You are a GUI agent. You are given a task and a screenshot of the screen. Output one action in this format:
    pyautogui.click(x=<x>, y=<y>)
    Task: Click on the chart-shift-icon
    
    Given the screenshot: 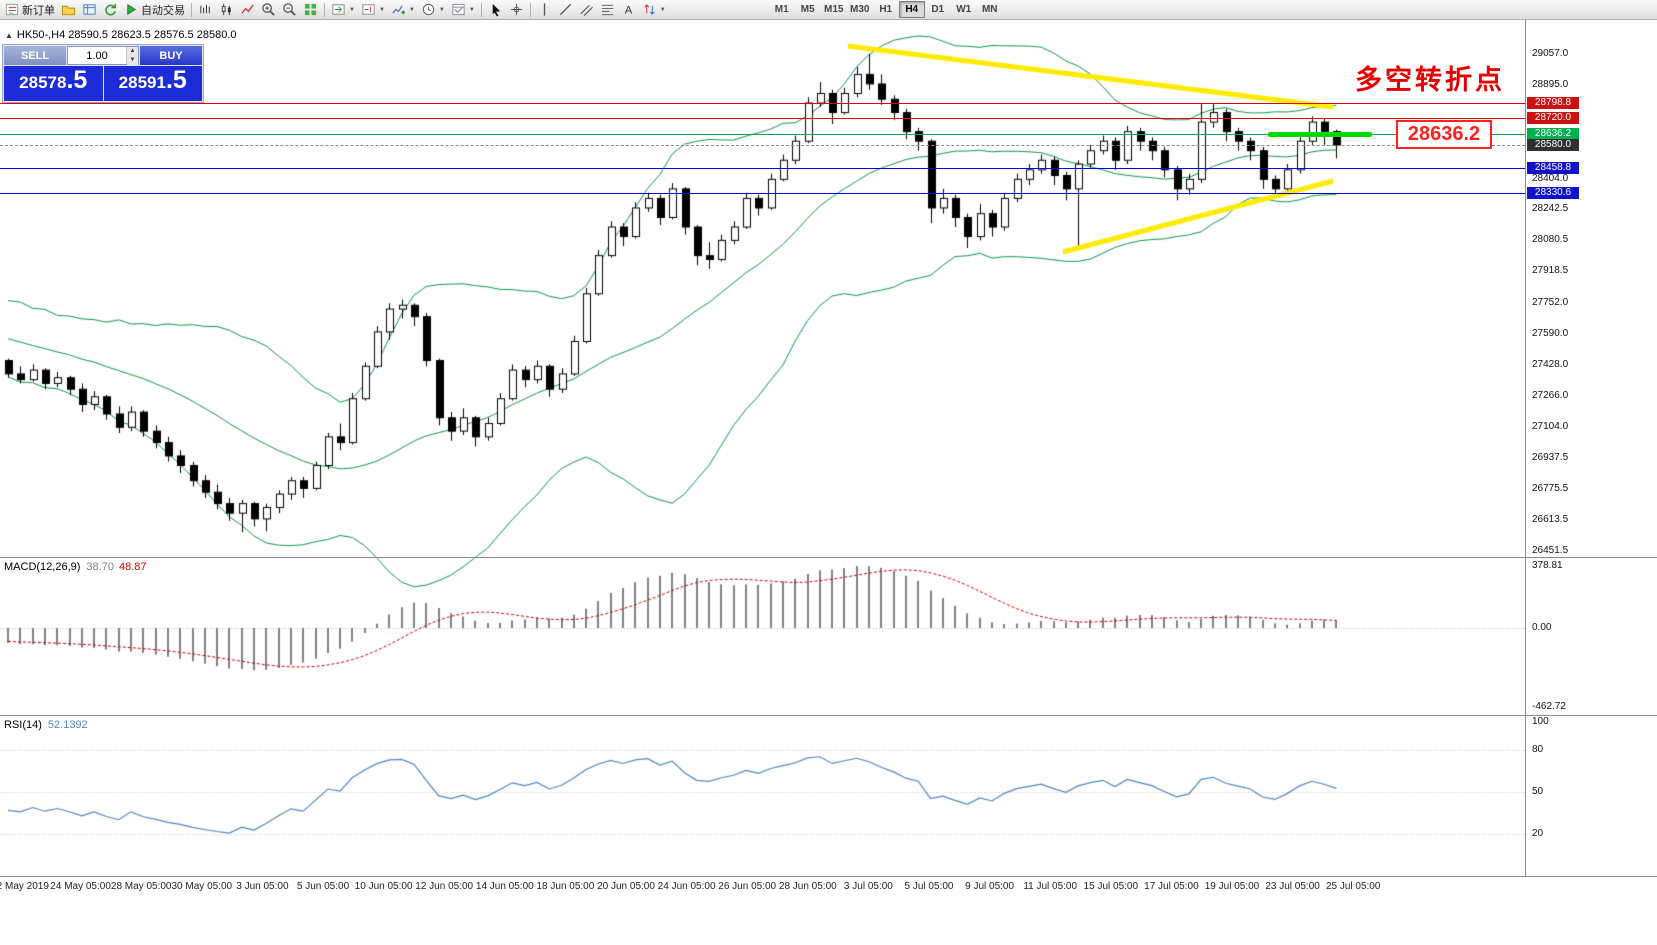 What is the action you would take?
    pyautogui.click(x=368, y=9)
    